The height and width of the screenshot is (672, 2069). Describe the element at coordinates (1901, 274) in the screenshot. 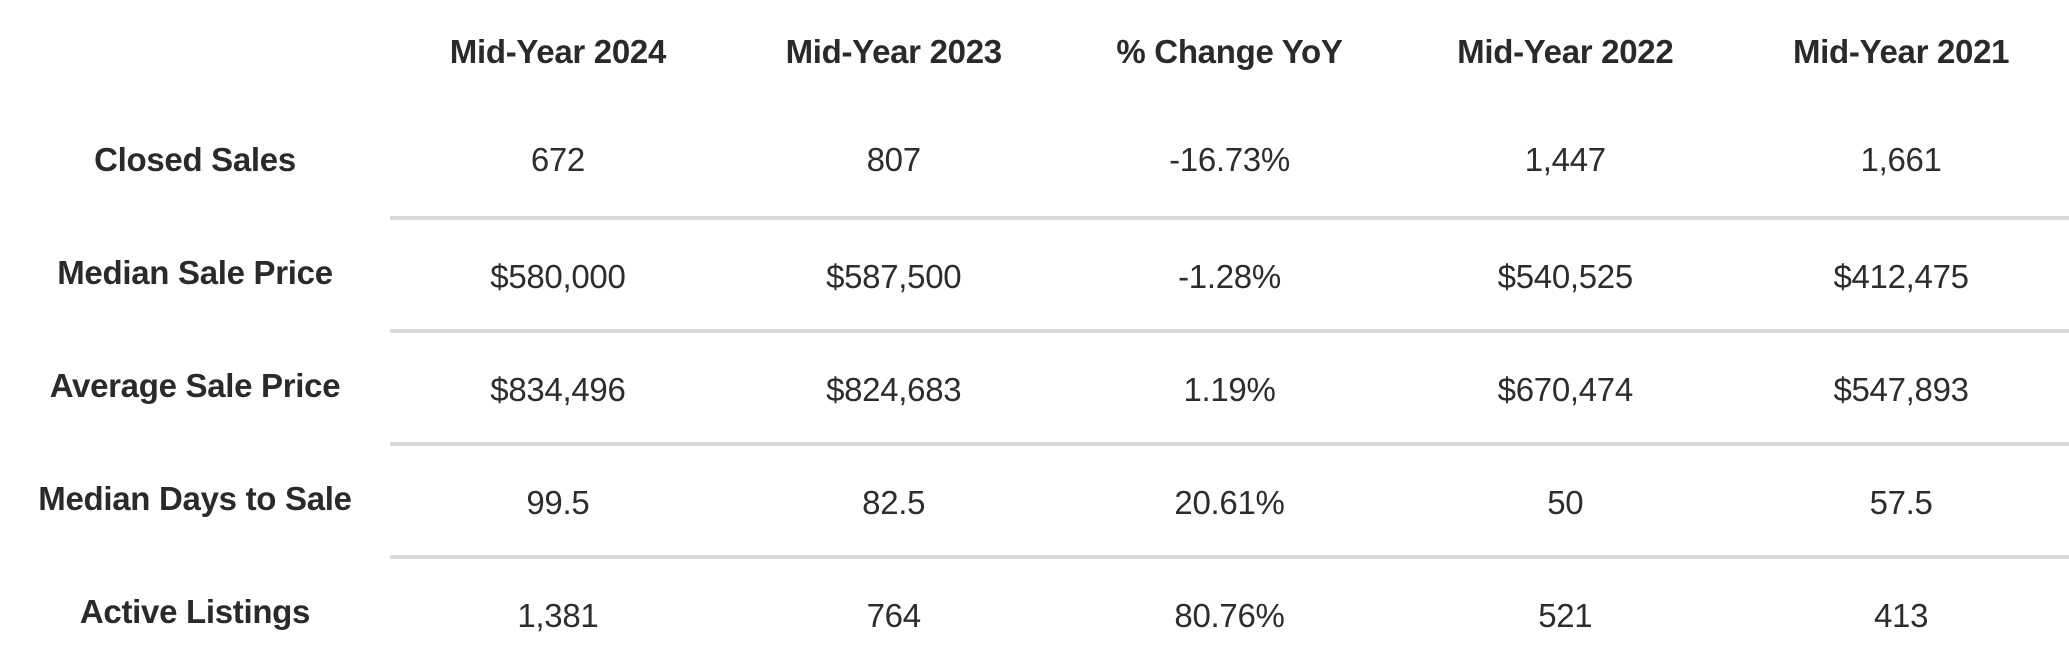

I see `table-cell: $412,475` at that location.